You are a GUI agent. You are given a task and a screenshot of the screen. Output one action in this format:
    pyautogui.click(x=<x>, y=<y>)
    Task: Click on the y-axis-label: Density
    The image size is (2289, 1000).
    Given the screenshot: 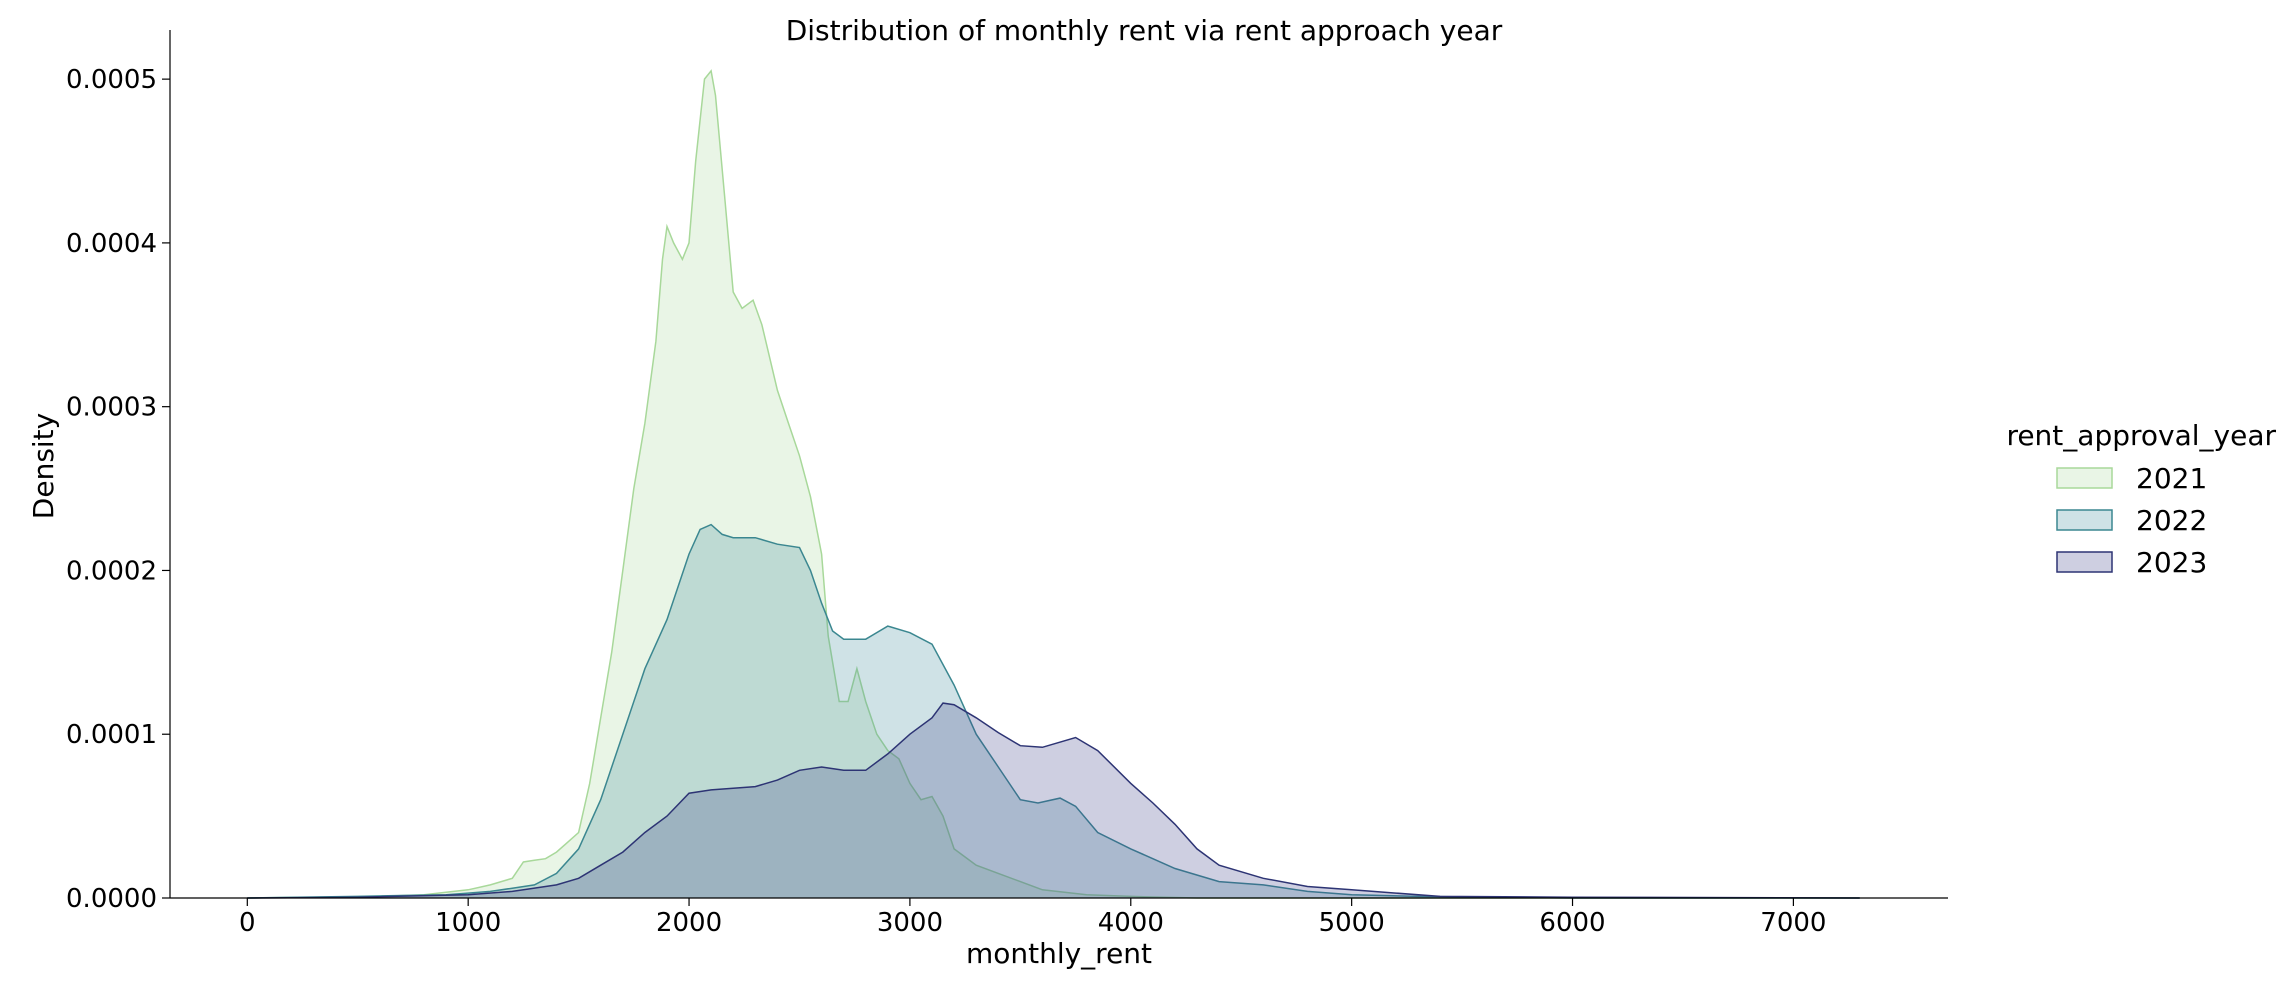 What is the action you would take?
    pyautogui.click(x=43, y=466)
    